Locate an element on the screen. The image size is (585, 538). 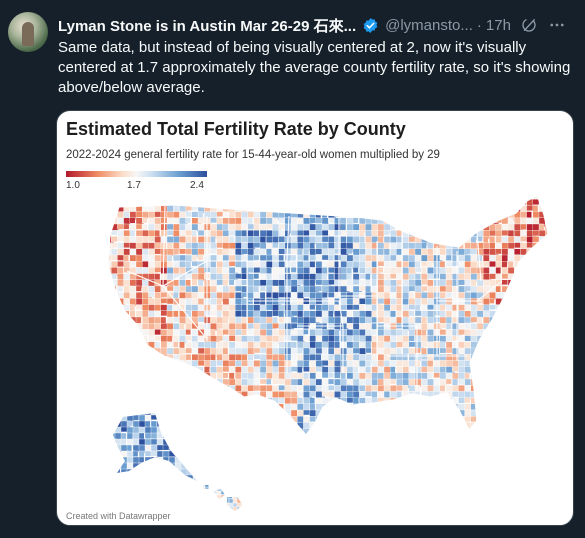
legend-mid-label: 1.7 is located at coordinates (134, 185).